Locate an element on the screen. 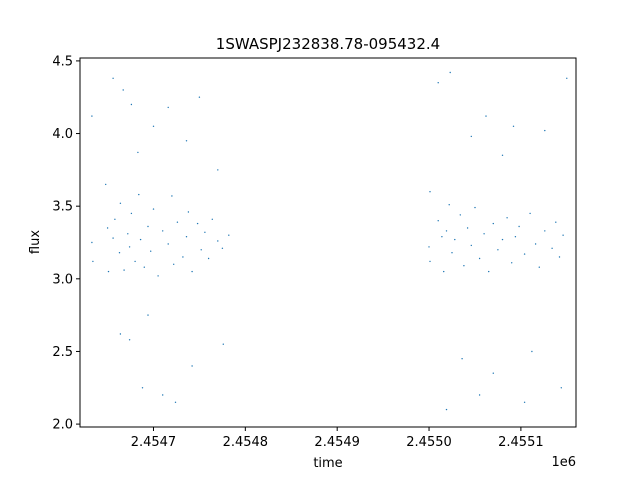  y-axis-ticks: 2.0 2.5 3.0 3.5 4.0 4.5 is located at coordinates (66, 243).